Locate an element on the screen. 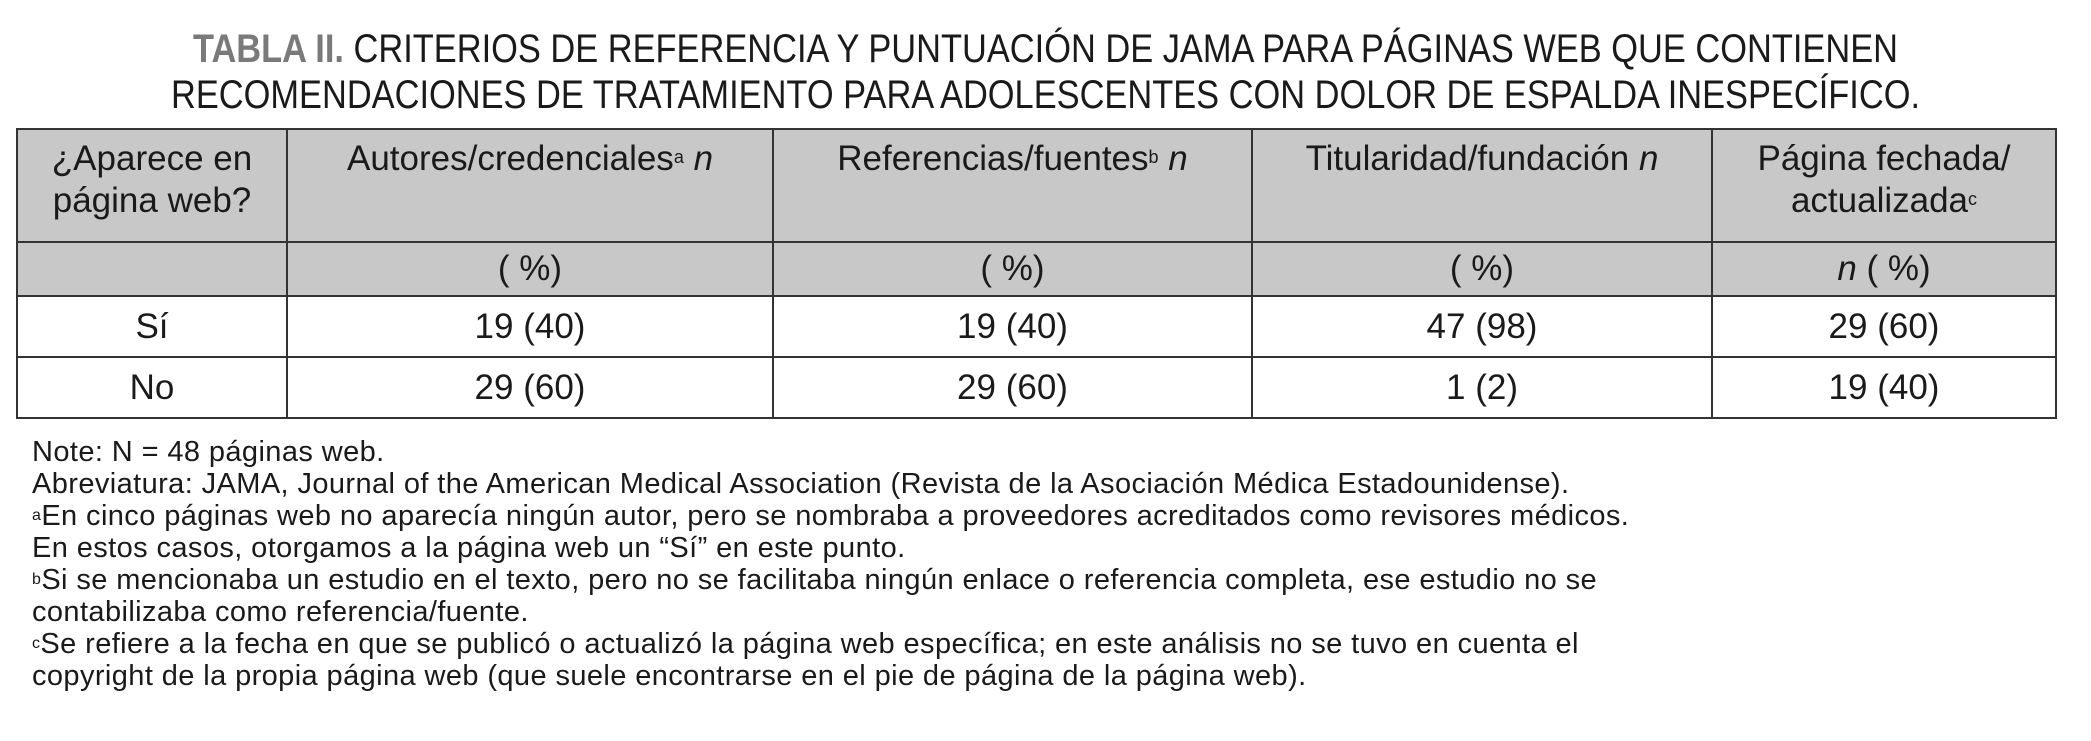 Image resolution: width=2091 pixels, height=741 pixels. table-row: Sí 19 (40) 19 (40) 47 (98) 29 (60) is located at coordinates (1036, 326).